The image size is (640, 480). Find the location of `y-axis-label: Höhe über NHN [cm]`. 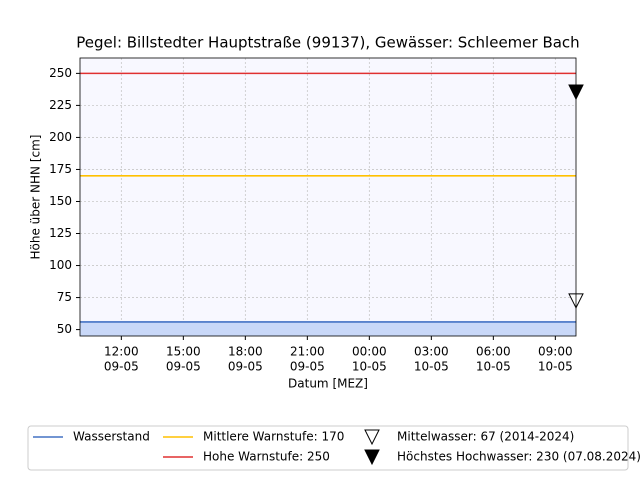

y-axis-label: Höhe über NHN [cm] is located at coordinates (36, 197).